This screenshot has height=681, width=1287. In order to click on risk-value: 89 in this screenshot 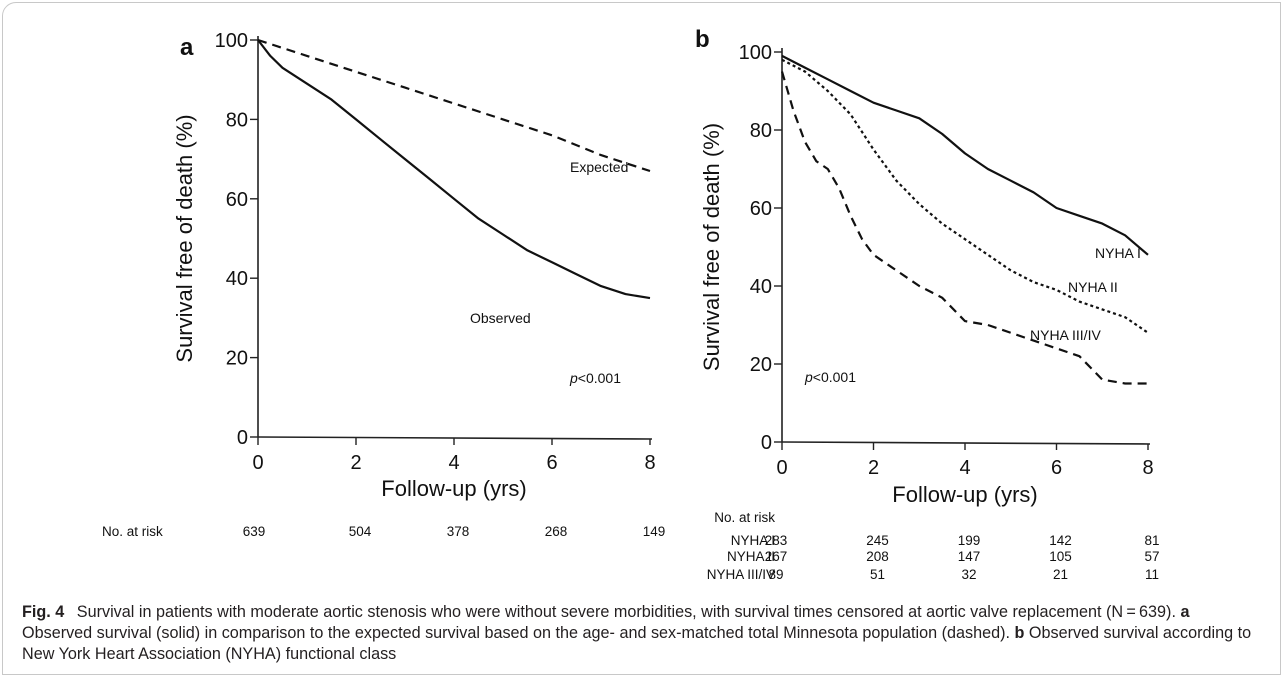, I will do `click(775, 574)`.